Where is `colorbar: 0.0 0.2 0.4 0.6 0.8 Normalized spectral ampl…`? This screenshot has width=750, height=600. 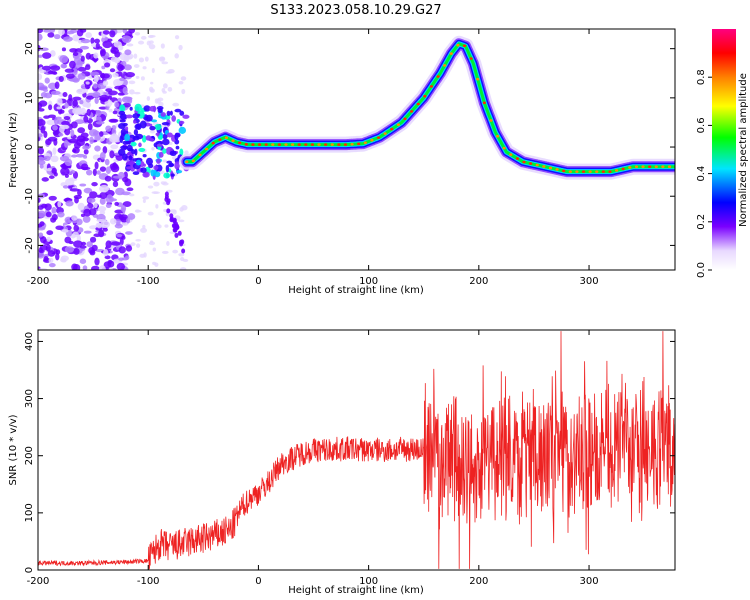 colorbar: 0.0 0.2 0.4 0.6 0.8 Normalized spectral ampl… is located at coordinates (722, 153).